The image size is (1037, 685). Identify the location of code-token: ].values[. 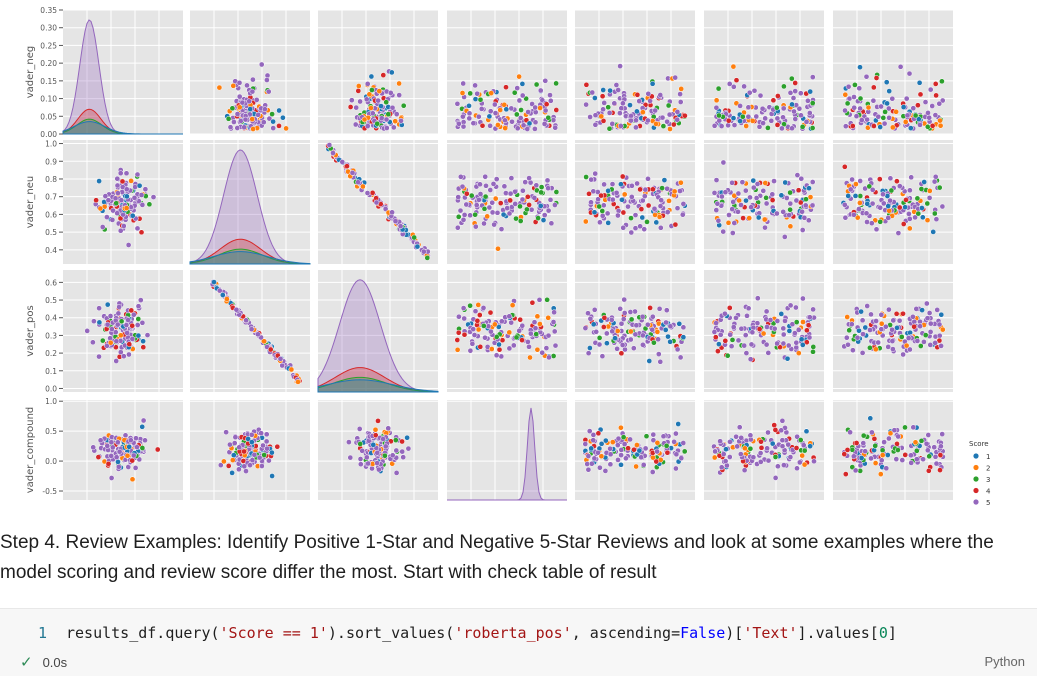
(838, 633).